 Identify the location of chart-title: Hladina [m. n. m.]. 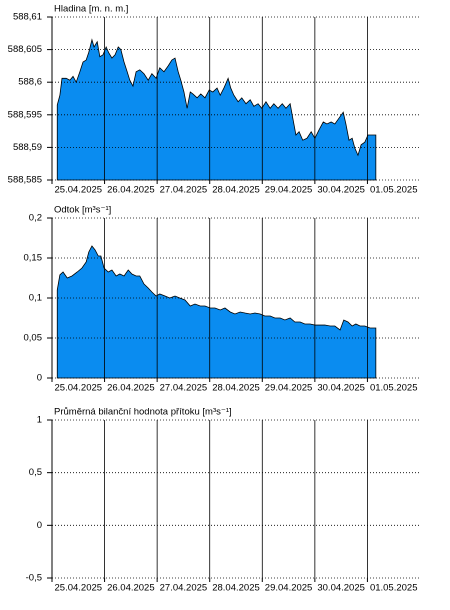
(91, 9).